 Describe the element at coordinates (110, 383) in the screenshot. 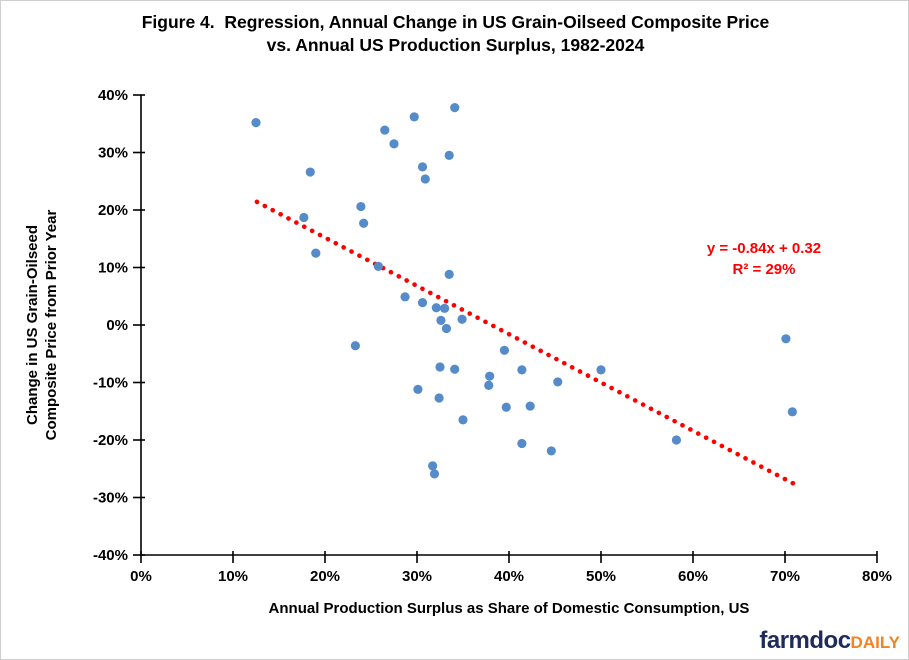

I see `y-tick-label: -10%` at that location.